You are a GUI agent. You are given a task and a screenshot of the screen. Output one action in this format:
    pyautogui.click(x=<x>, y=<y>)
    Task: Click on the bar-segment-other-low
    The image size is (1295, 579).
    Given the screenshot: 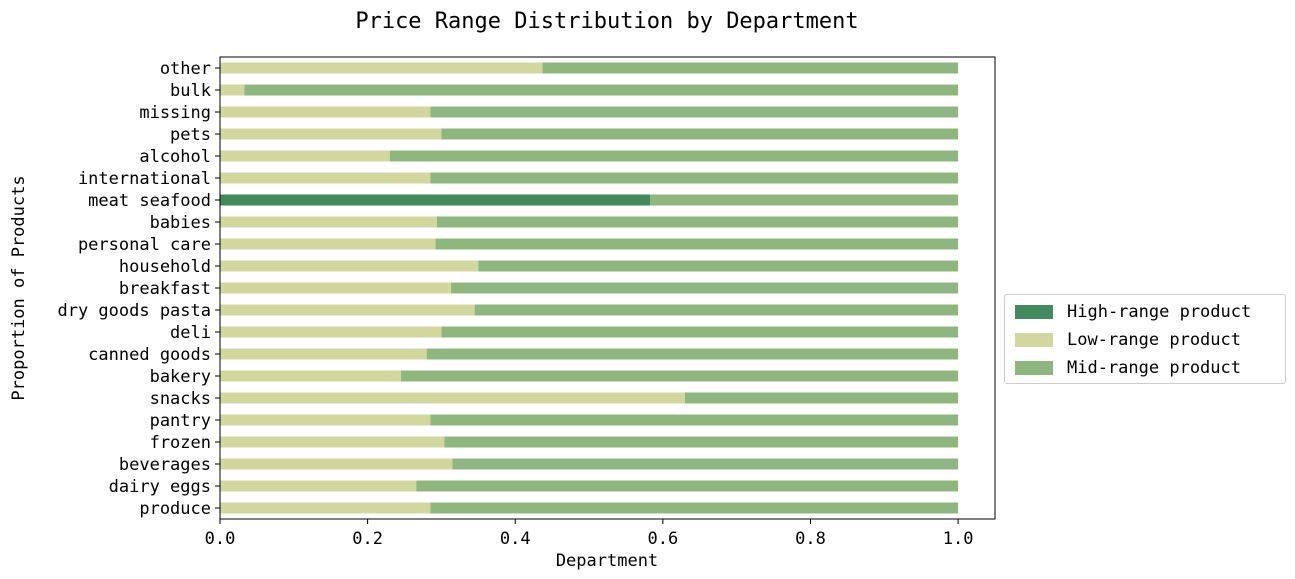 What is the action you would take?
    pyautogui.click(x=381, y=68)
    